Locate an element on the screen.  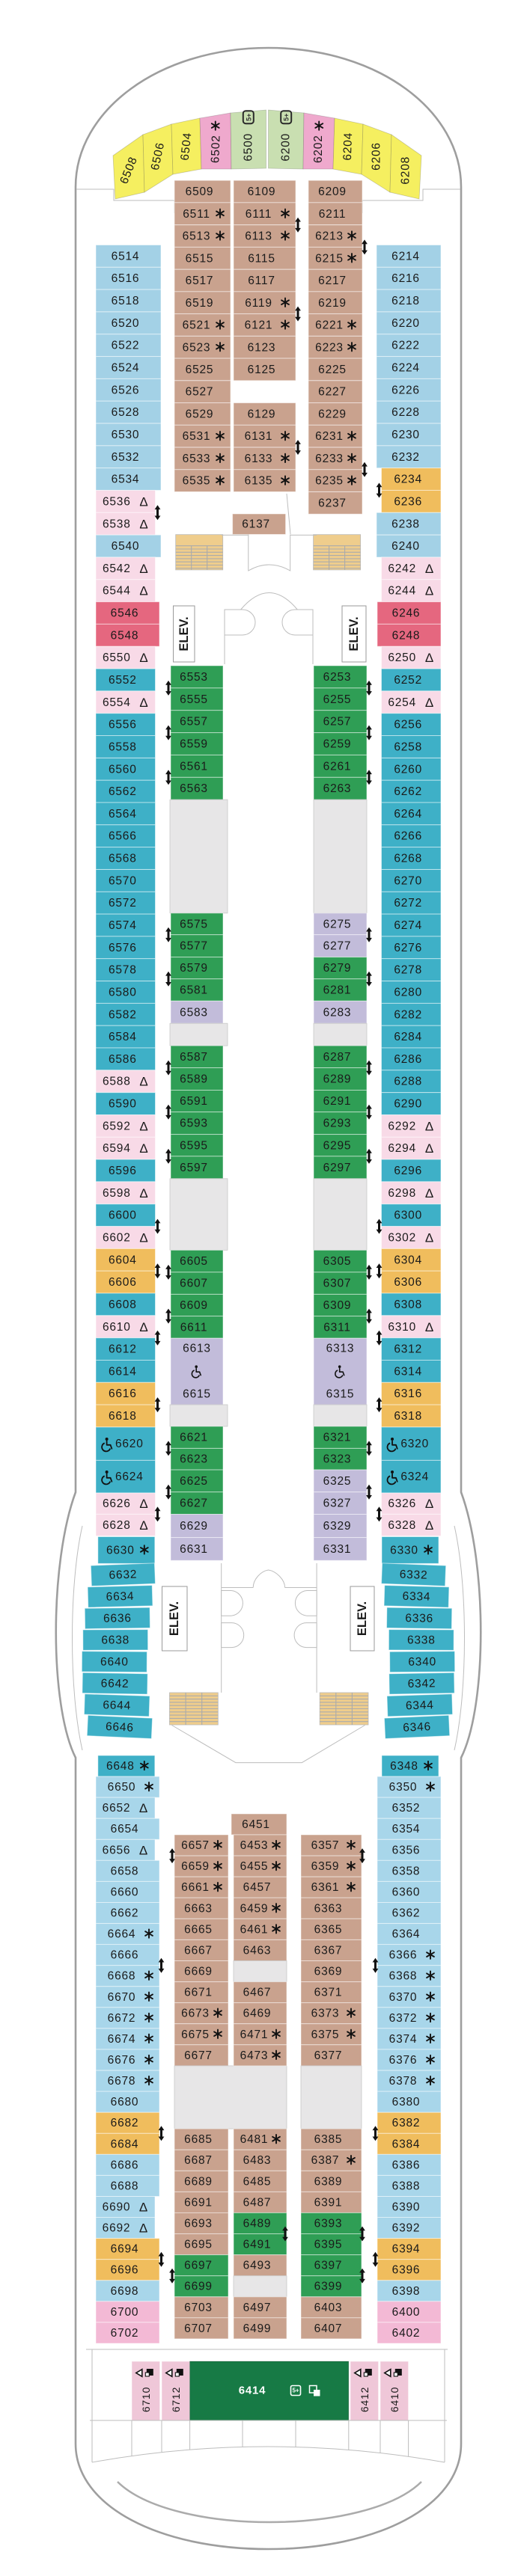
svg-text: 6654 is located at coordinates (125, 1829).